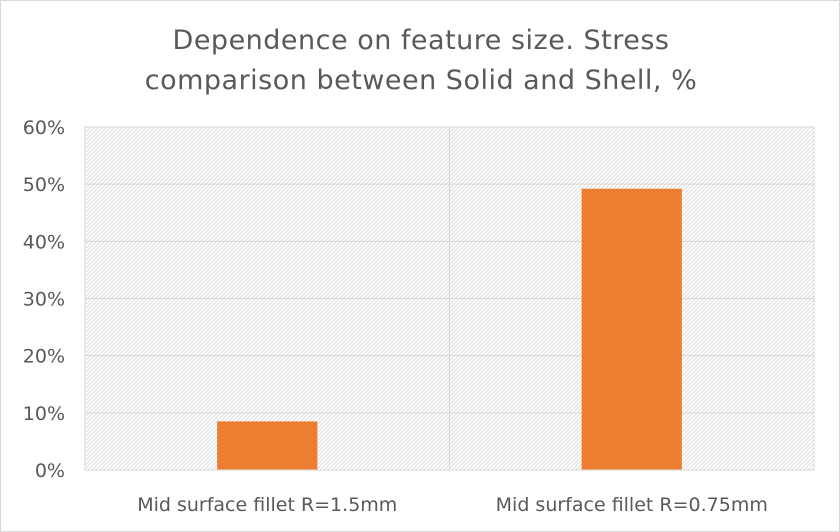 This screenshot has height=532, width=840. Describe the element at coordinates (421, 80) in the screenshot. I see `chart-title-line-2: comparison between Solid and Shell, %` at that location.